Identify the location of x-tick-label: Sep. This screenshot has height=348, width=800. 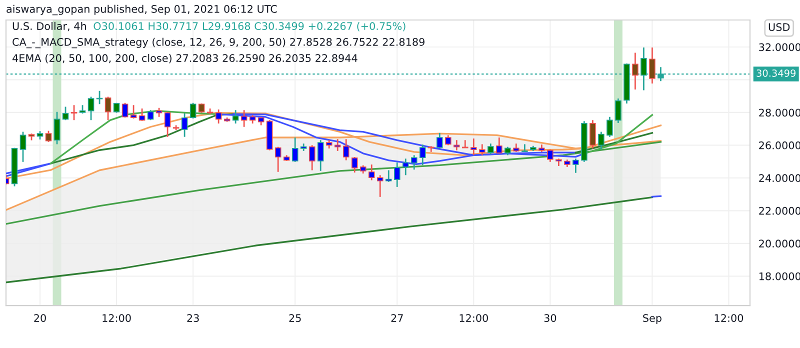
(652, 319).